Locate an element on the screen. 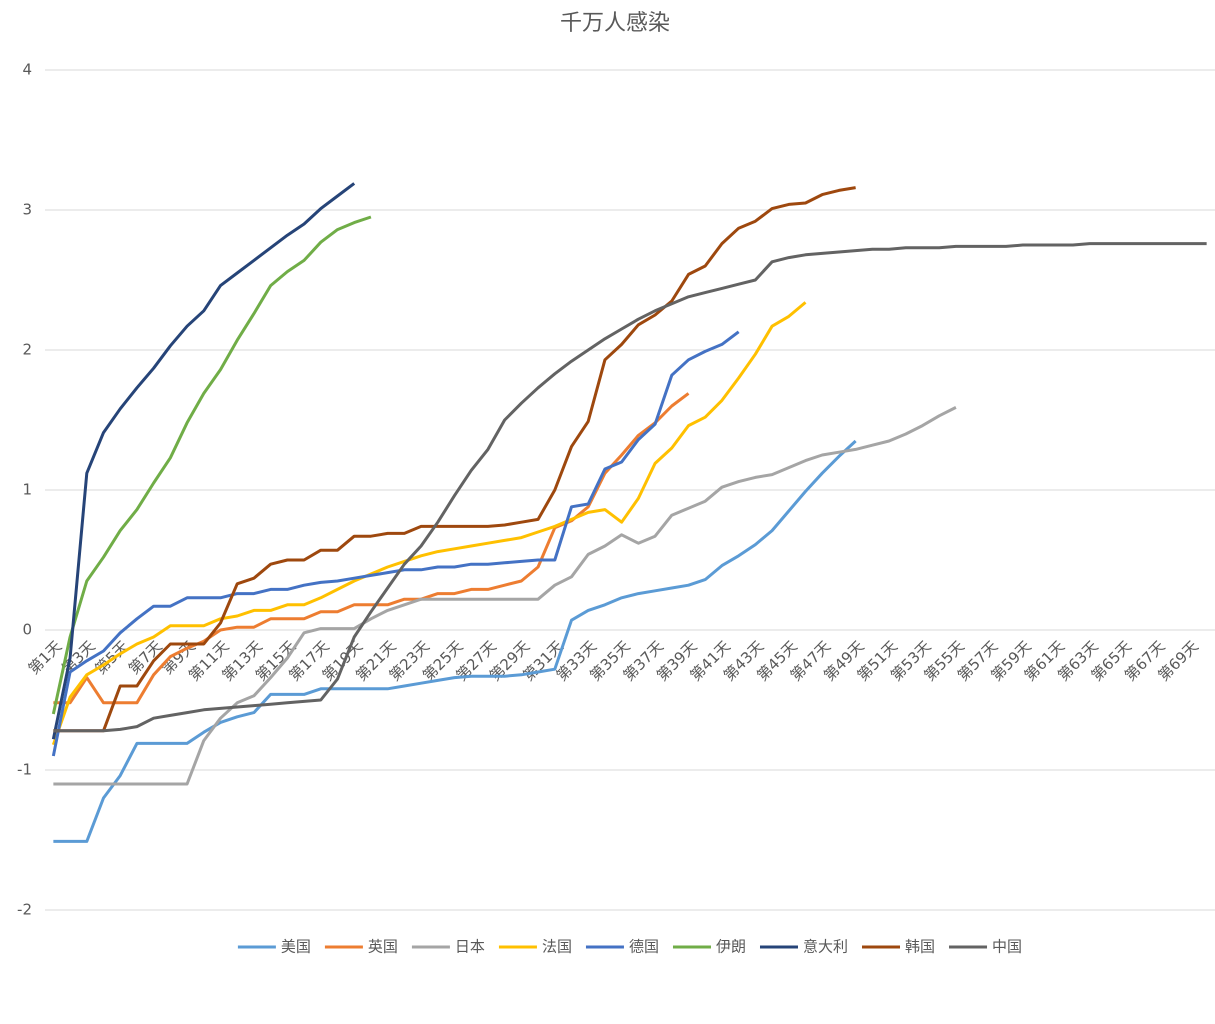 This screenshot has height=1024, width=1215. legend-label: 中国 is located at coordinates (1007, 947).